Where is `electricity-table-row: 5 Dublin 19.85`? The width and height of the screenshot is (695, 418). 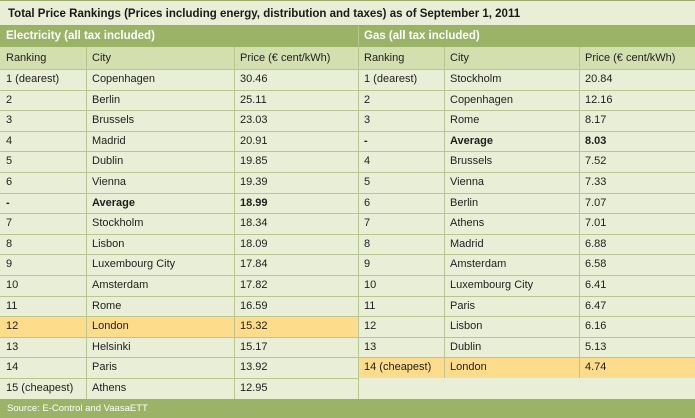
electricity-table-row: 5 Dublin 19.85 is located at coordinates (179, 161).